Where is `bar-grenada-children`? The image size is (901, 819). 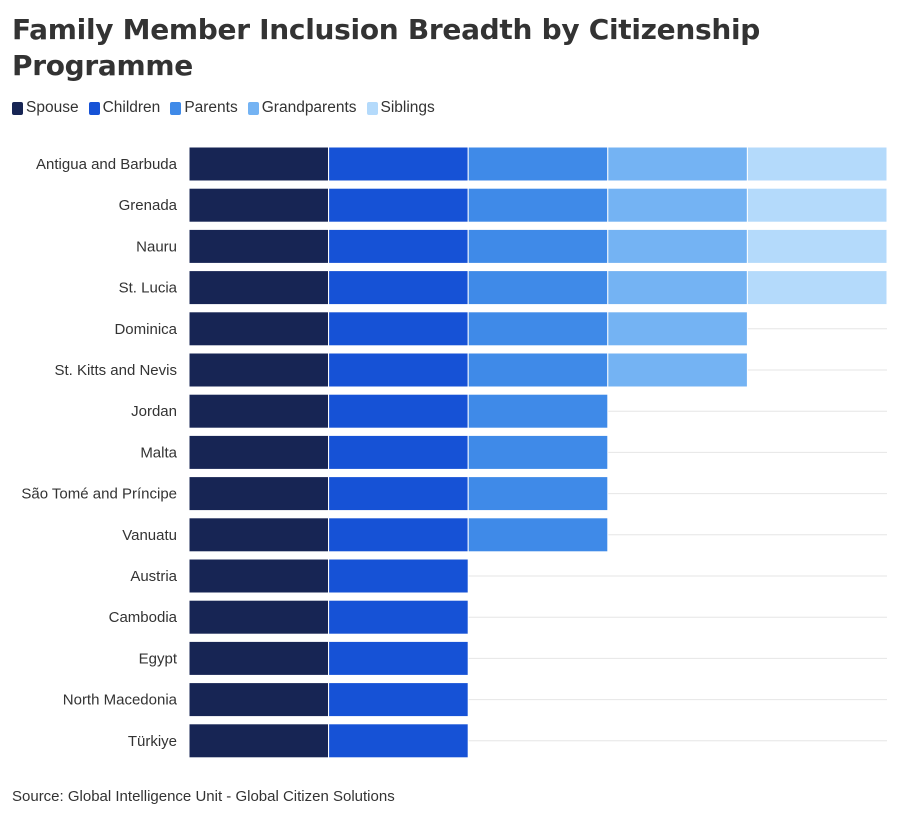
bar-grenada-children is located at coordinates (398, 205).